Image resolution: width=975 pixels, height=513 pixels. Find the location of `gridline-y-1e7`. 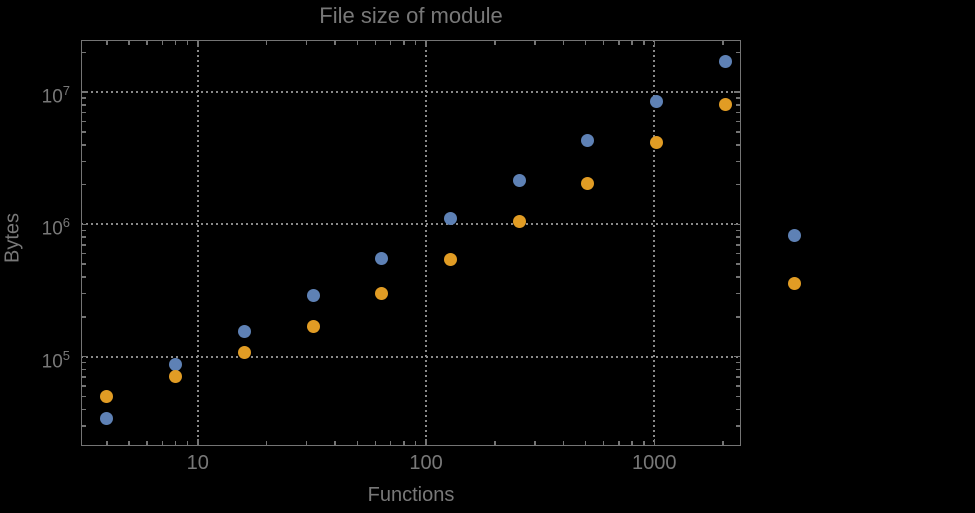

gridline-y-1e7 is located at coordinates (411, 92).